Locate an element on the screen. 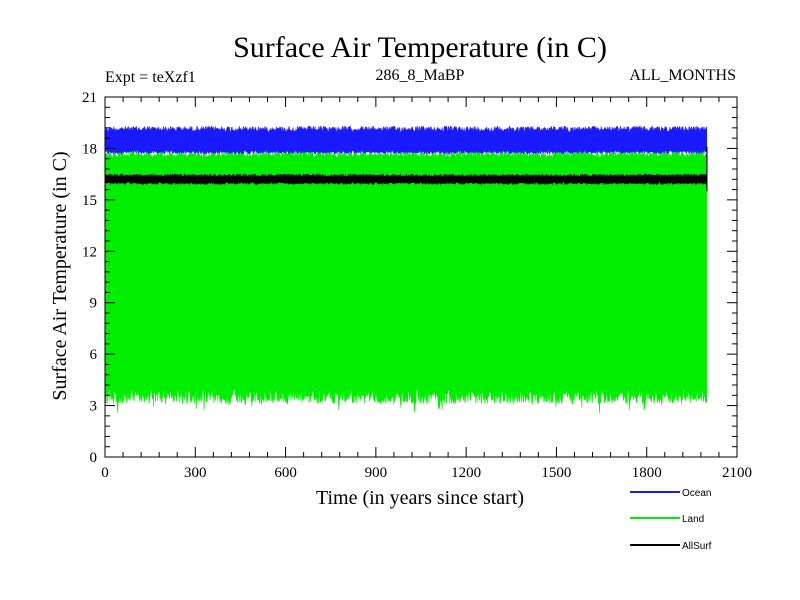  x-tick-label: 900 is located at coordinates (376, 473).